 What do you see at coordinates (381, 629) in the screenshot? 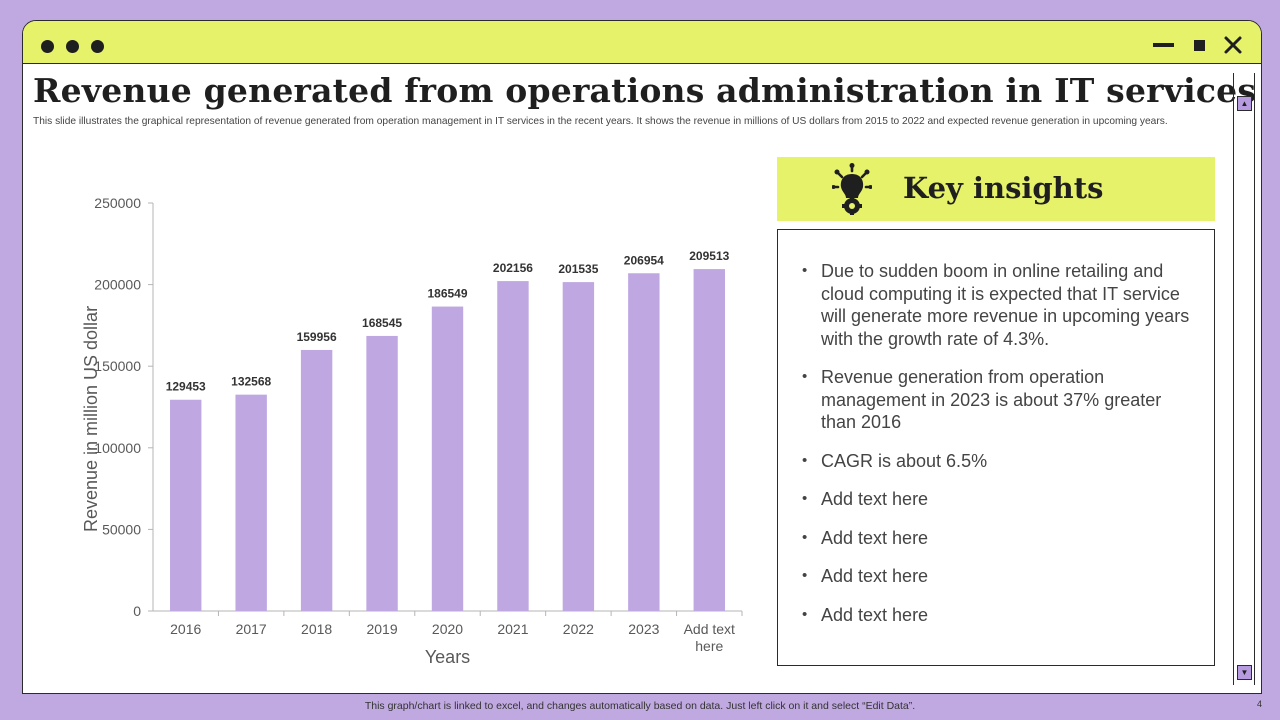
I see `x-tick-label: 2019` at bounding box center [381, 629].